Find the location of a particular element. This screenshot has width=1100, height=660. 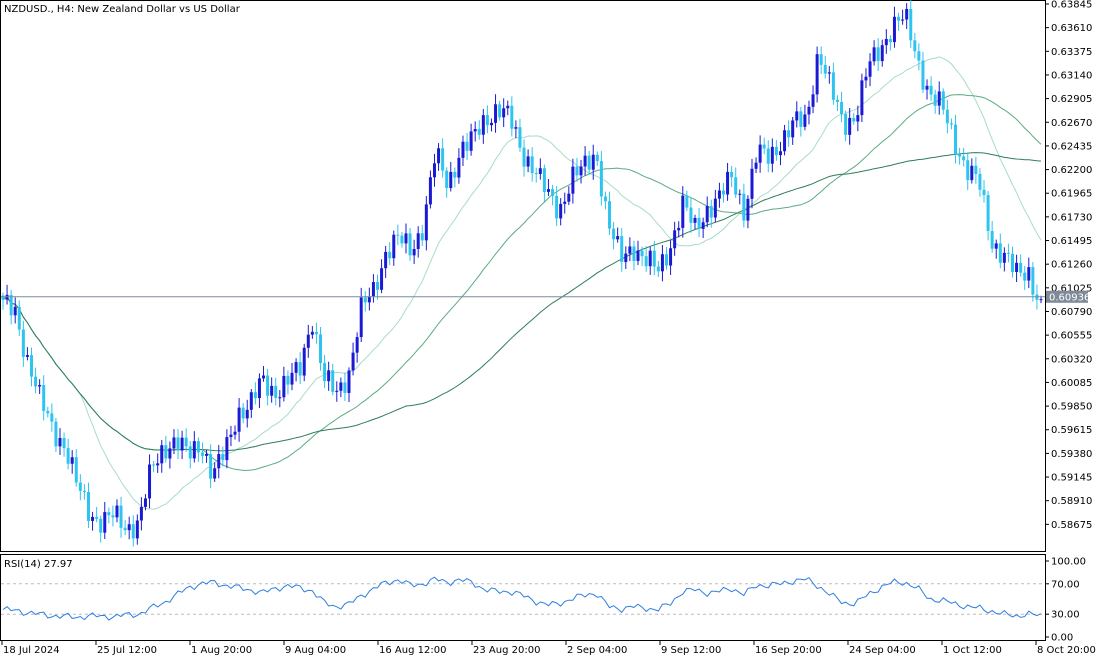

price-tick-label: 0.63375 is located at coordinates (1071, 52).